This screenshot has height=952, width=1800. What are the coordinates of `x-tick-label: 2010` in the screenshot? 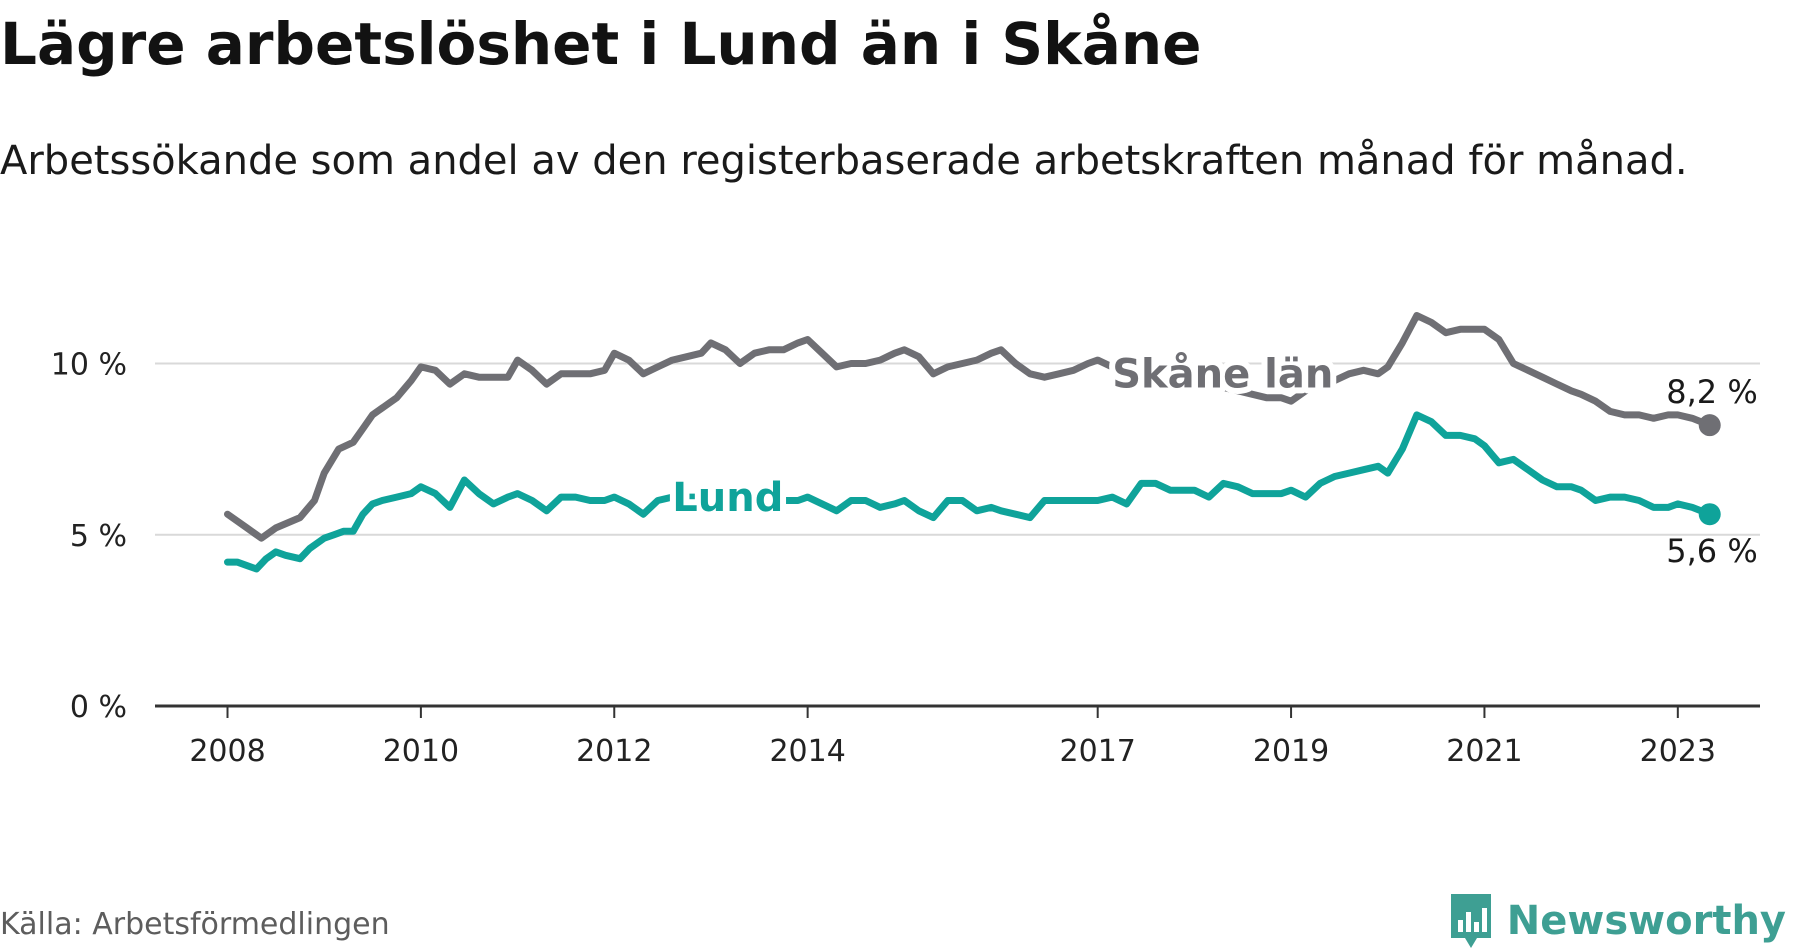 It's located at (421, 751).